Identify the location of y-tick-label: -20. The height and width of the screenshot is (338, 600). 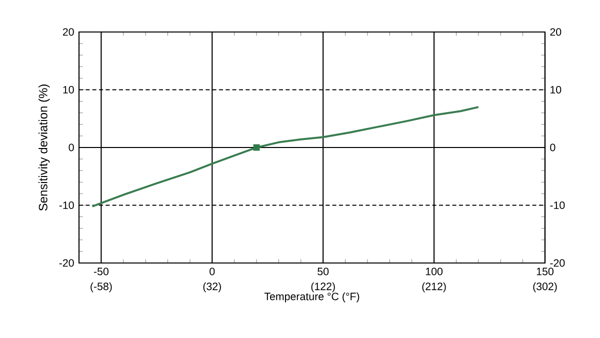
(66, 263).